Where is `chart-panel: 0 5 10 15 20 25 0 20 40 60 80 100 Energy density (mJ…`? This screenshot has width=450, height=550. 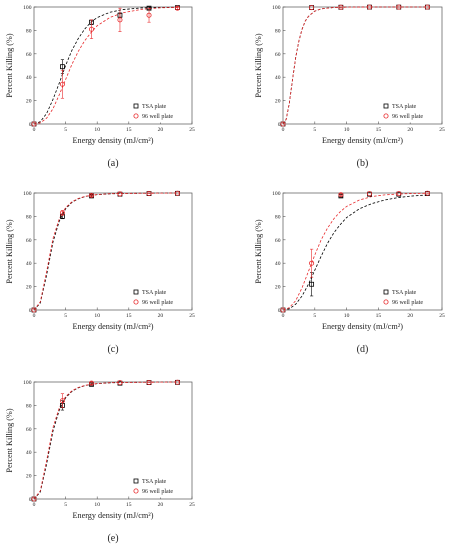
chart-panel: 0 5 10 15 20 25 0 20 40 60 80 100 Energy density (mJ… is located at coordinates (349, 86).